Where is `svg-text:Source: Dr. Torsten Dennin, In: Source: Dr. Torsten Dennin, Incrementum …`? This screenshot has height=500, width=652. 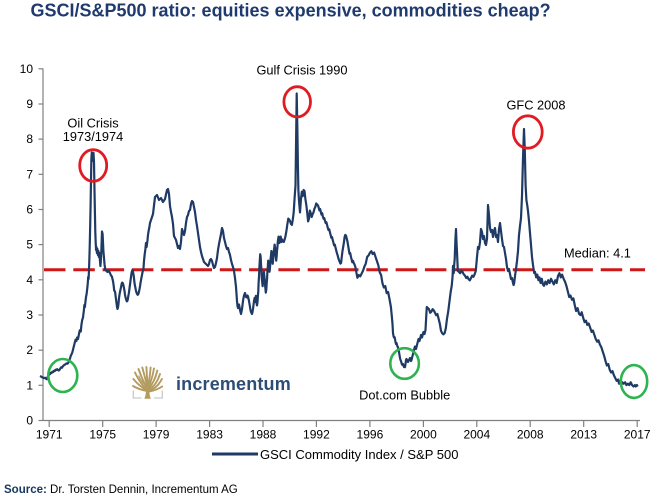
svg-text:Source: Dr. Torsten Dennin, In: Source: Dr. Torsten Dennin, Incrementum … is located at coordinates (121, 490).